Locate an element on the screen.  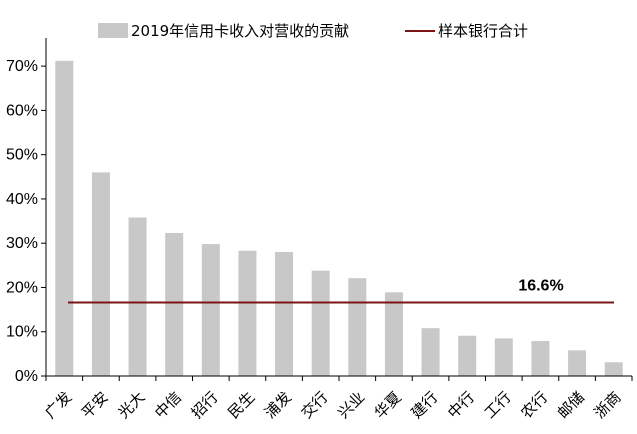
x-tick-label: 光大 is located at coordinates (131, 405).